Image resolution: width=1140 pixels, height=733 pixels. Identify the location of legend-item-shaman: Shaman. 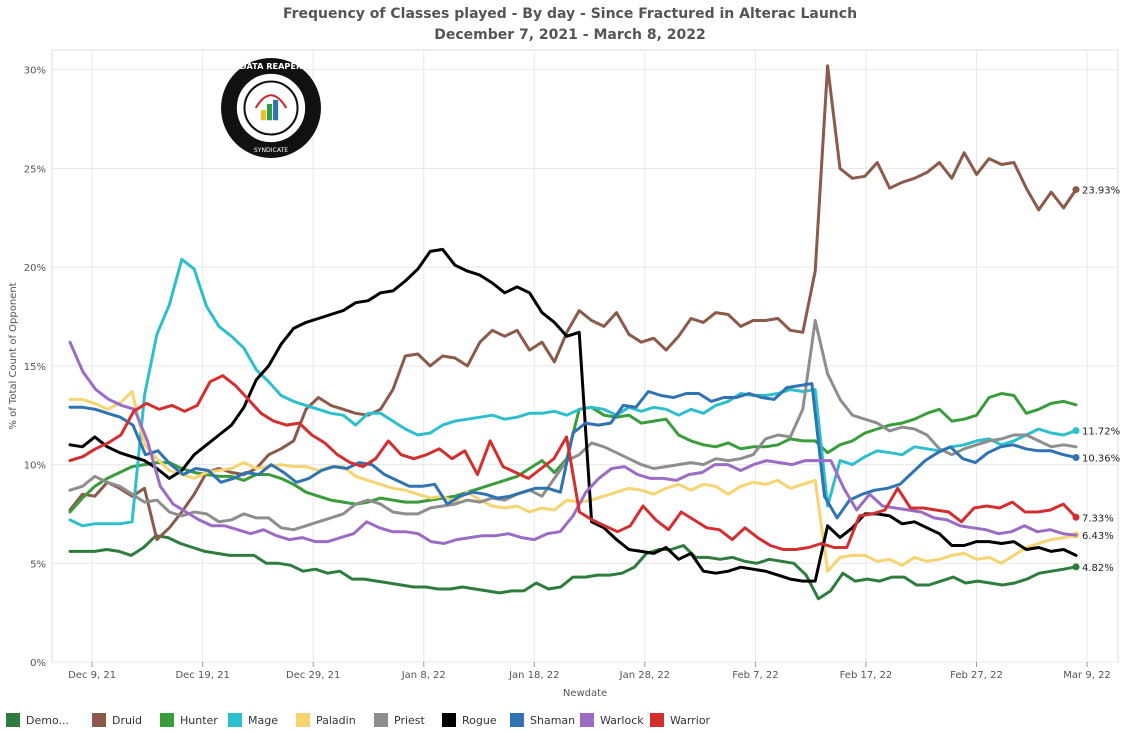
(545, 720).